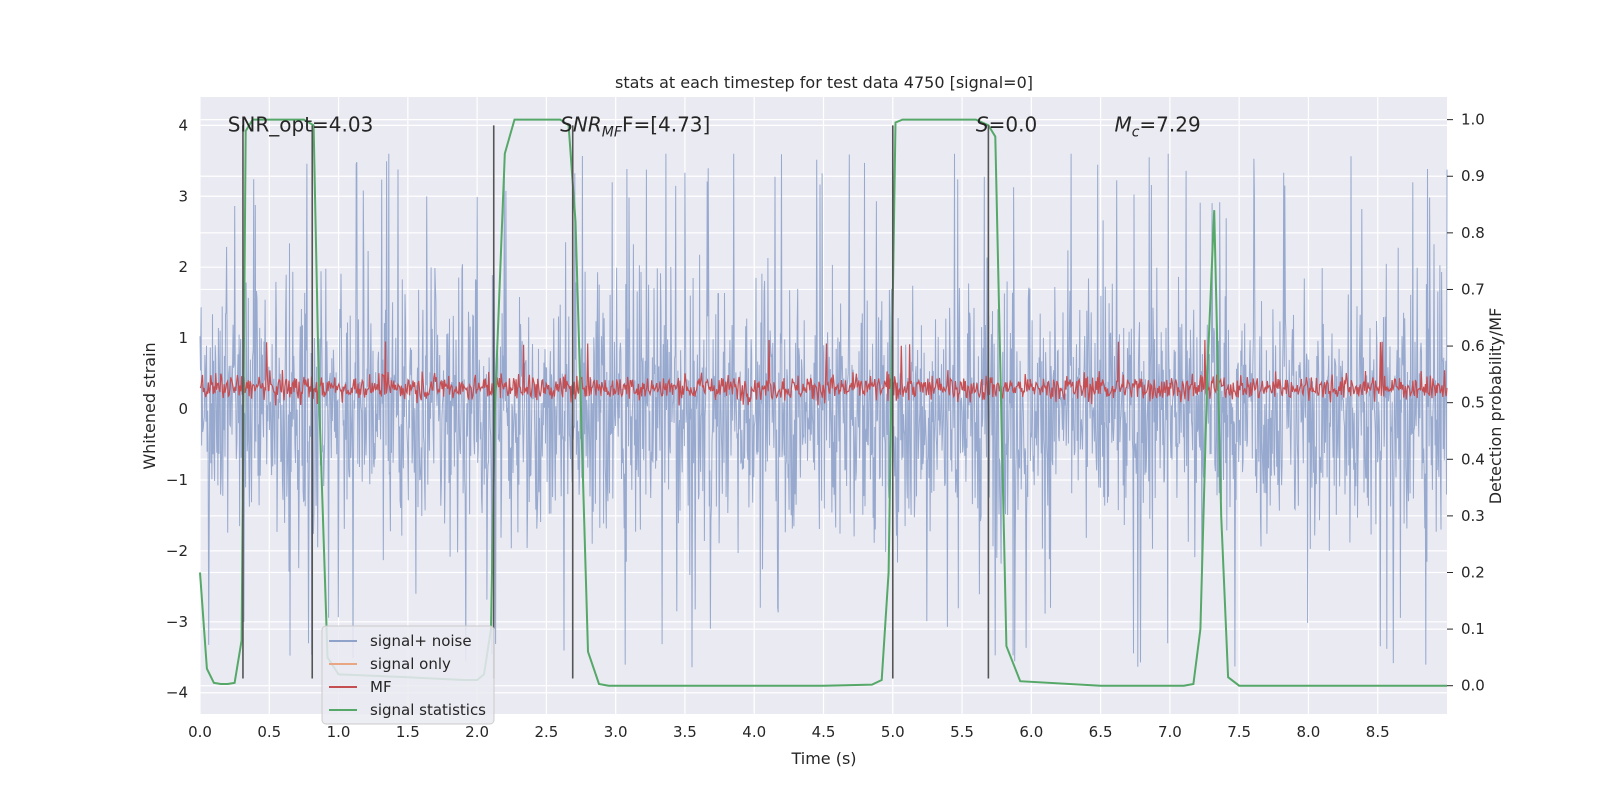 This screenshot has width=1600, height=800. Describe the element at coordinates (1473, 289) in the screenshot. I see `right-y-tick-label: 0.7` at that location.